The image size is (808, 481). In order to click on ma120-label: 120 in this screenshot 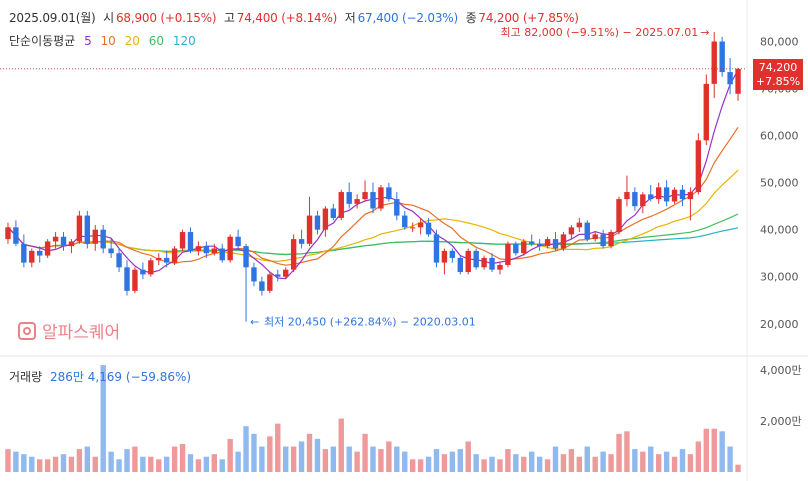, I will do `click(184, 41)`.